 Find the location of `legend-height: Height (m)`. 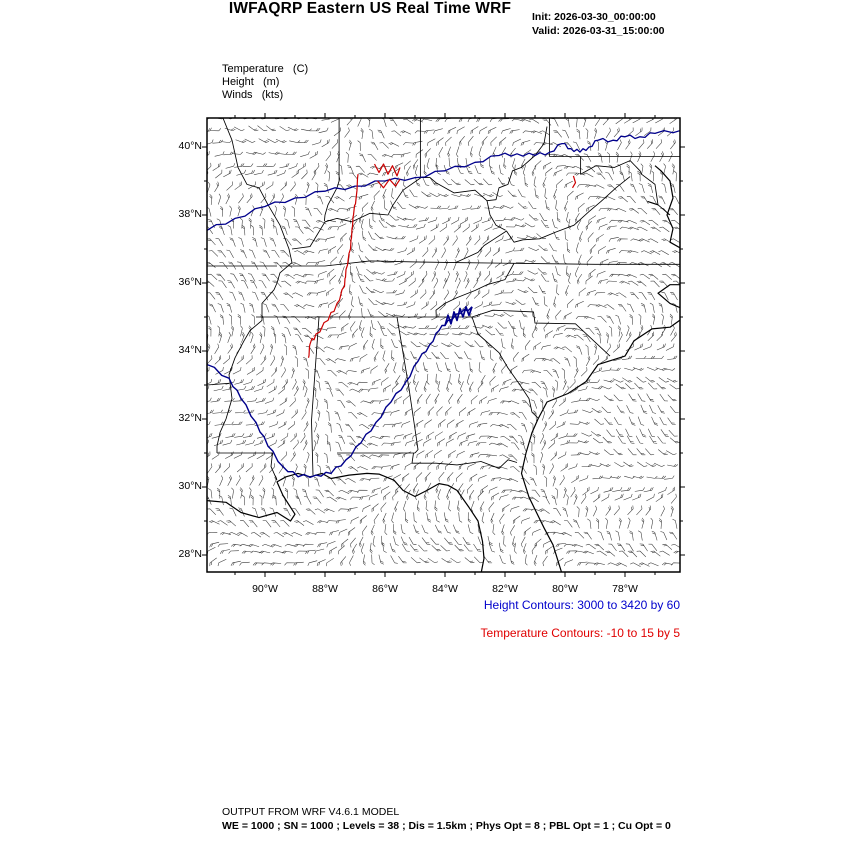

legend-height: Height (m) is located at coordinates (251, 82).